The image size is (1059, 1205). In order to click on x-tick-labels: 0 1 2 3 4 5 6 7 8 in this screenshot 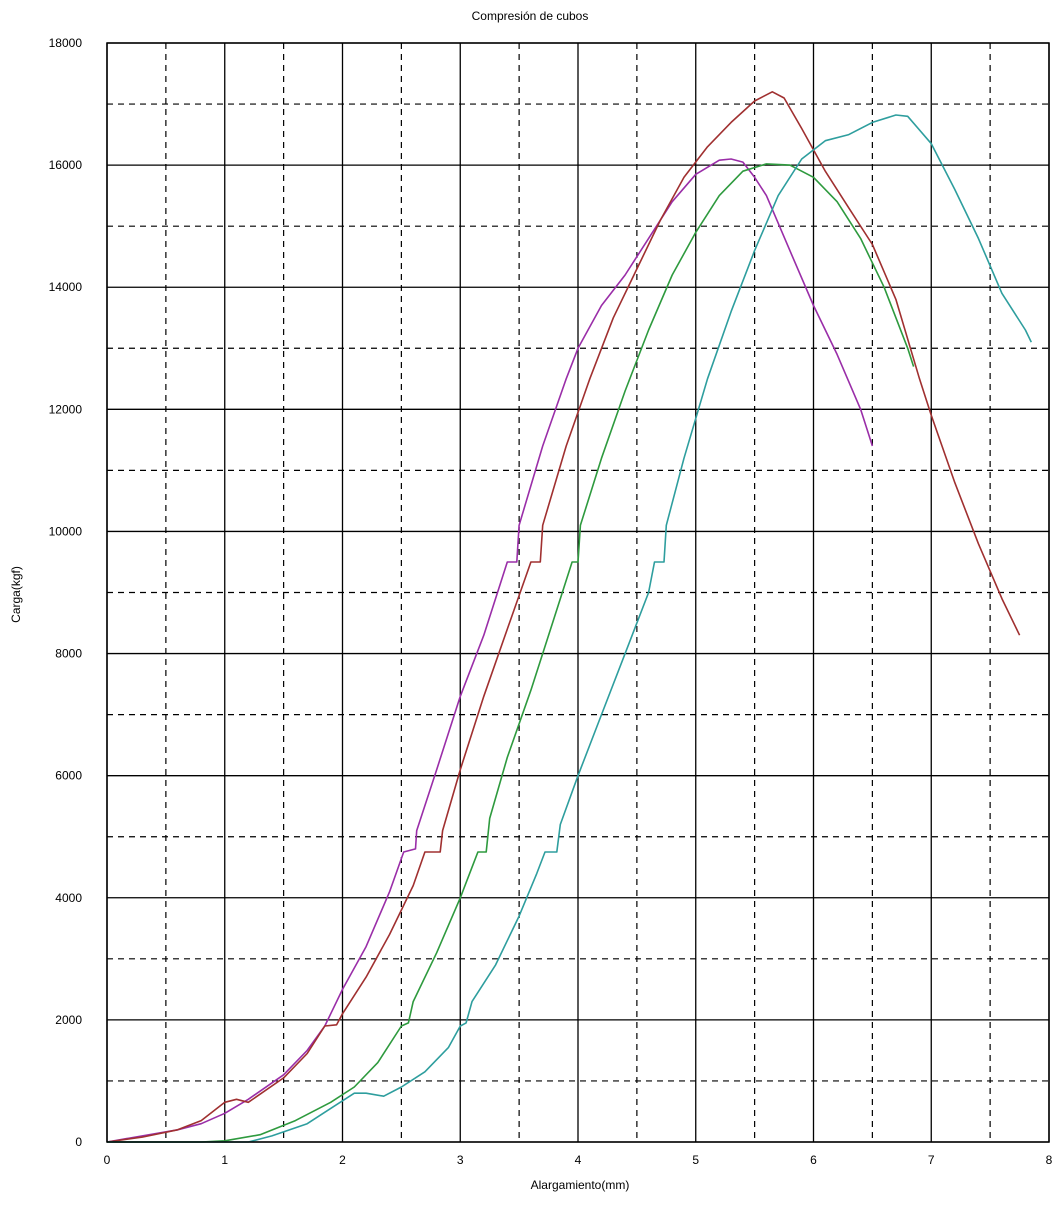, I will do `click(578, 1160)`.